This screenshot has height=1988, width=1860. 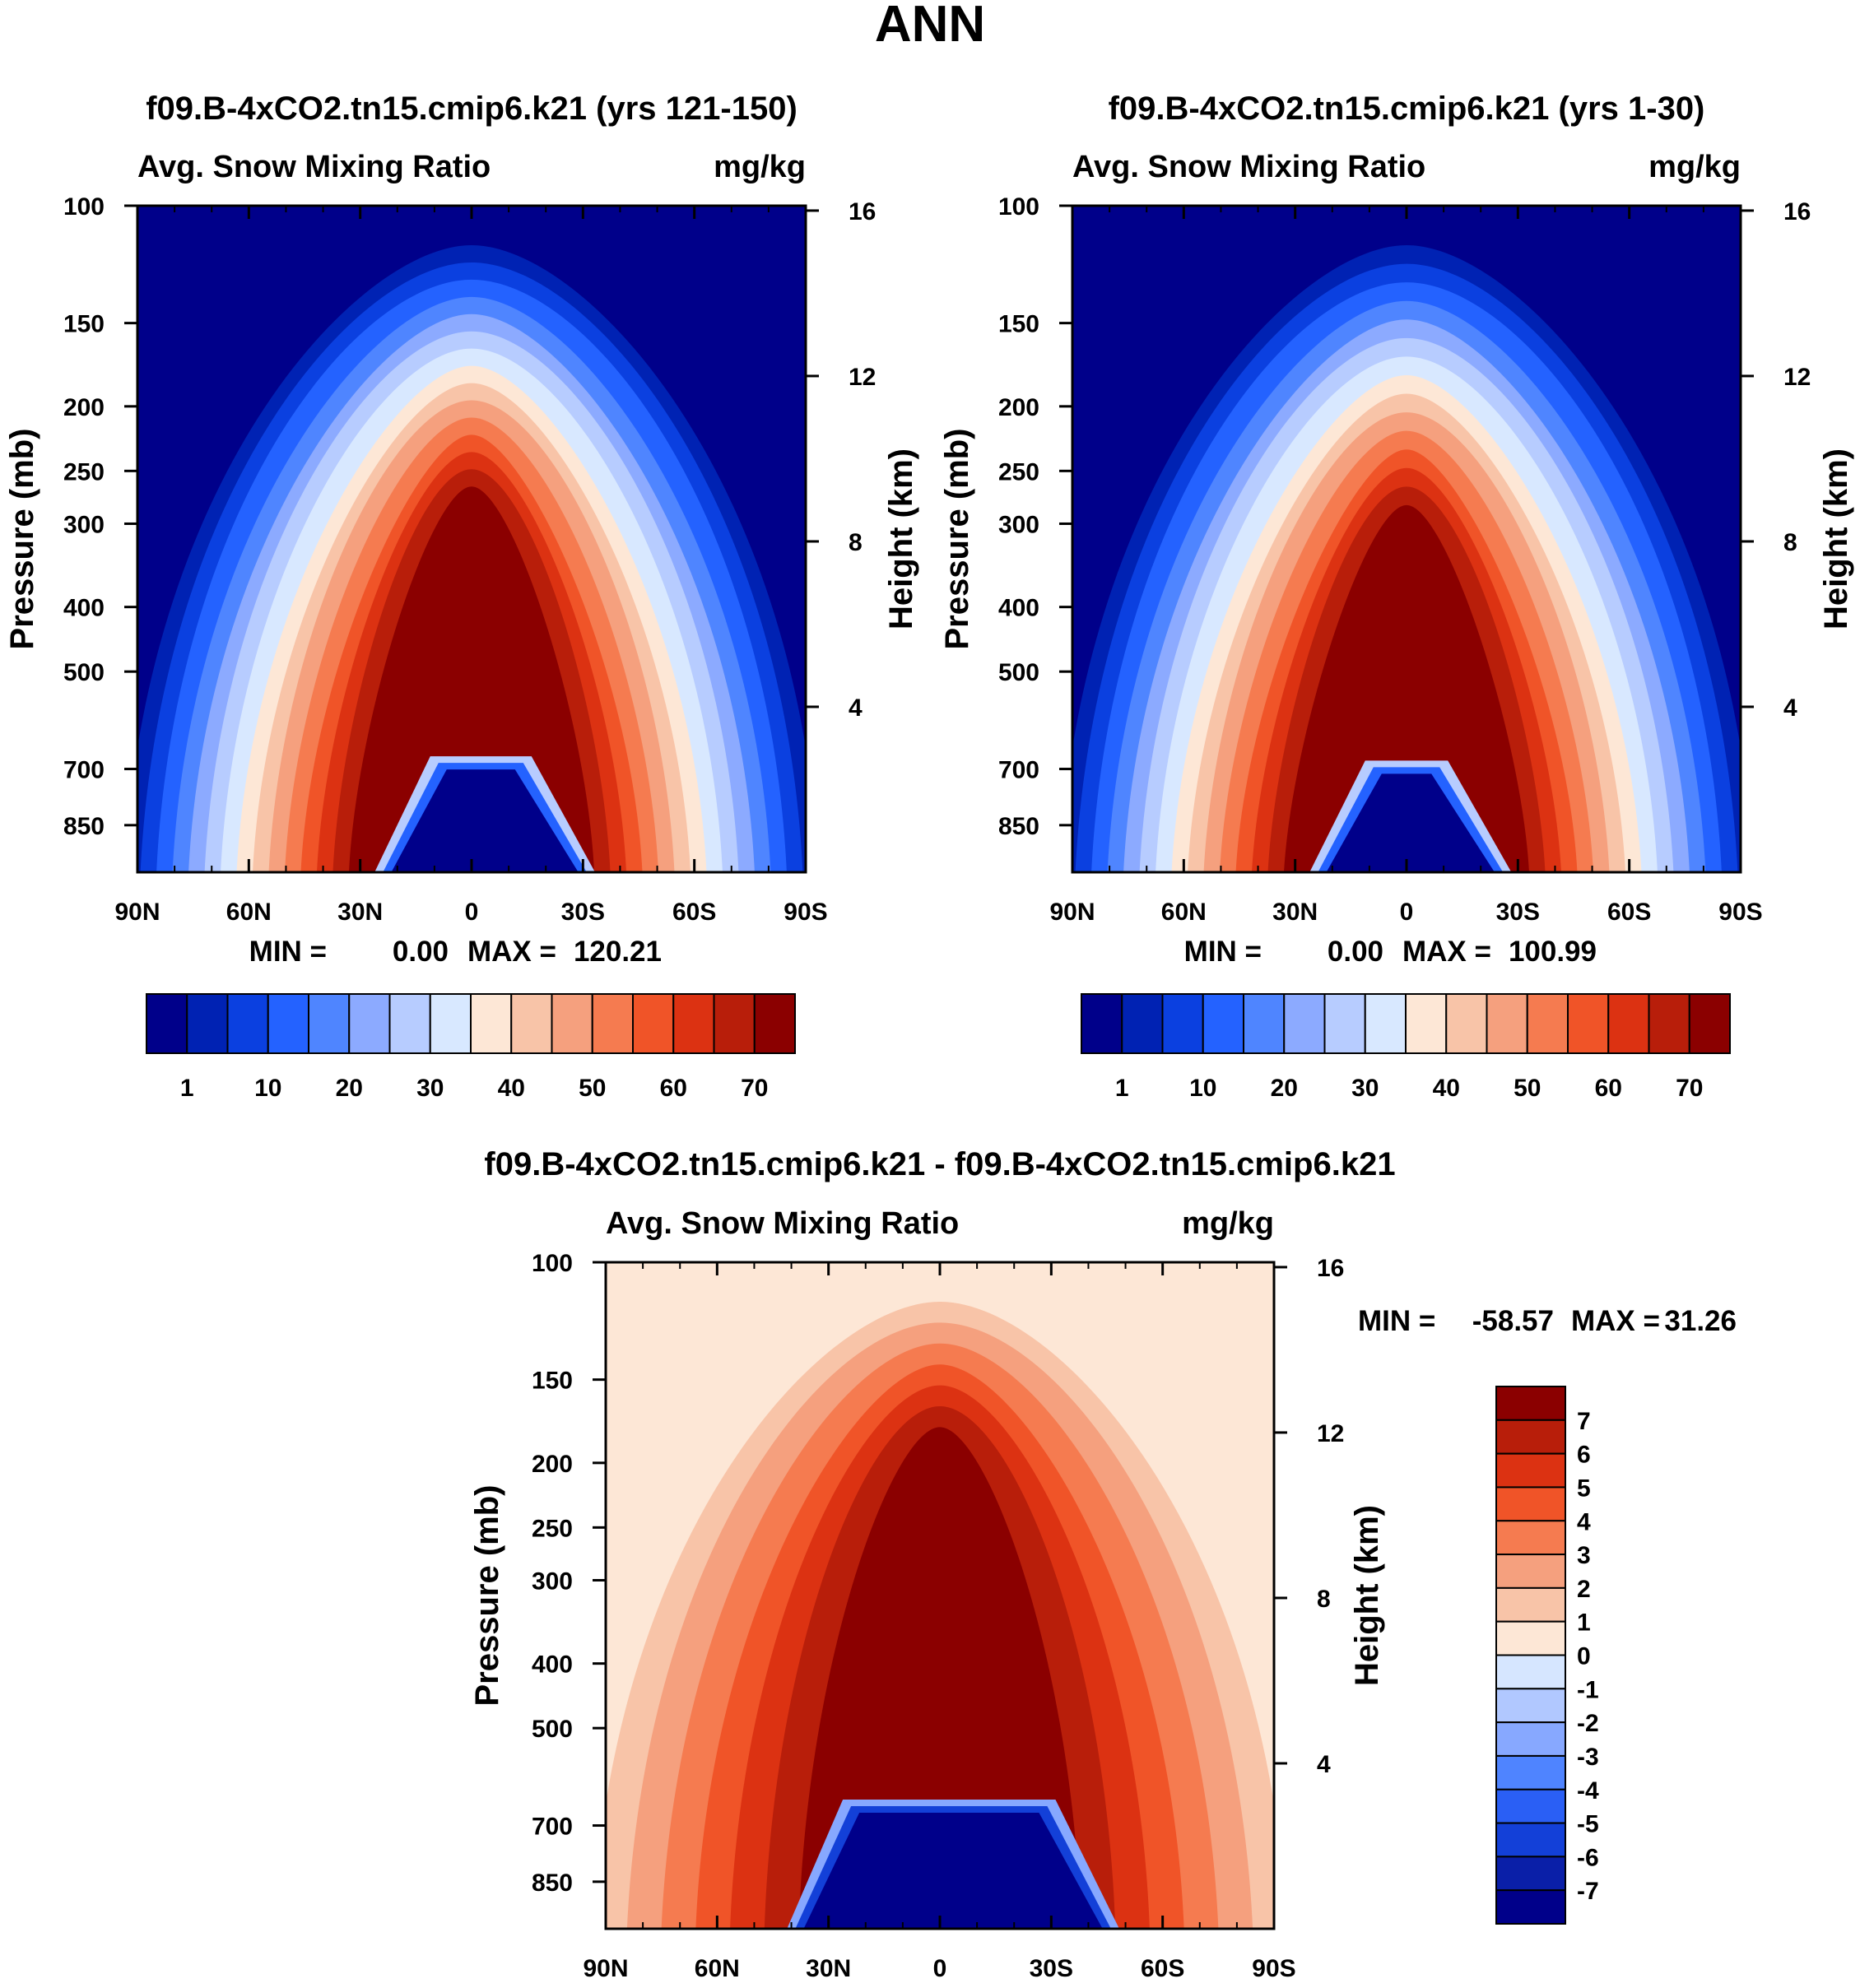 What do you see at coordinates (1584, 1656) in the screenshot?
I see `colorbar-label: 0` at bounding box center [1584, 1656].